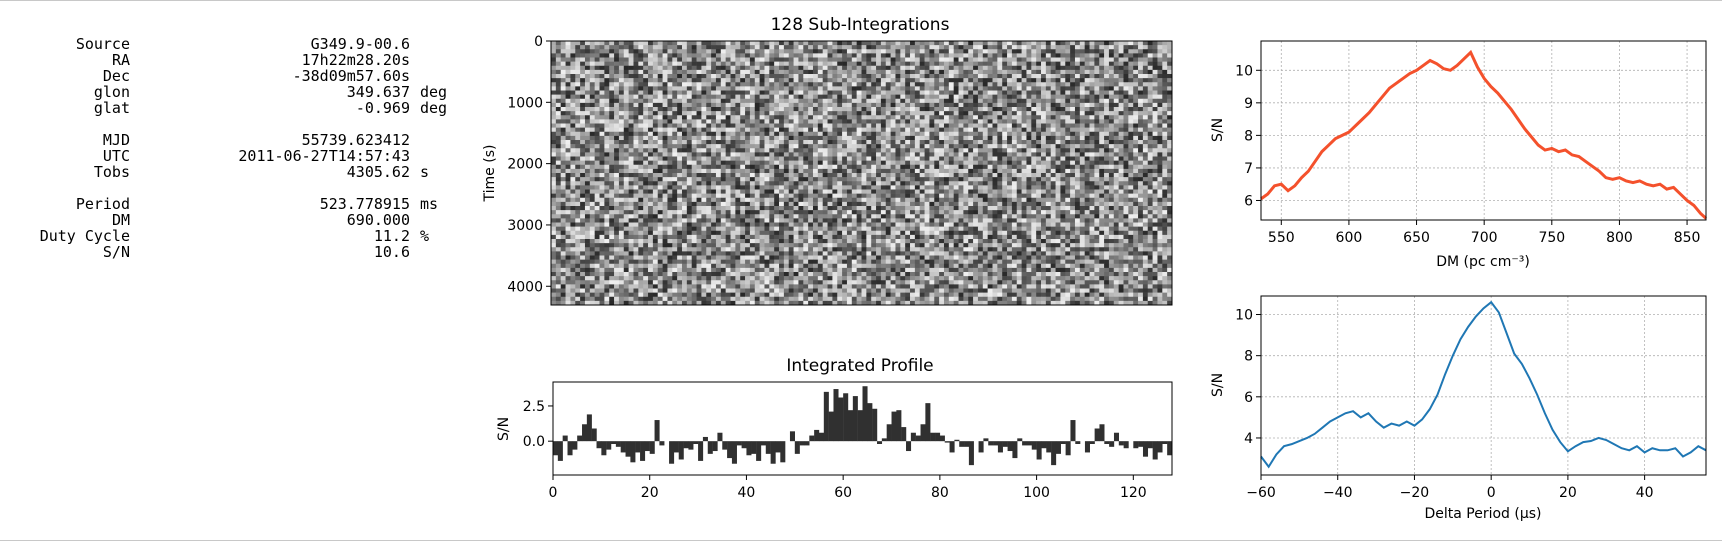  What do you see at coordinates (391, 252) in the screenshot?
I see `meta-value: 10.6` at bounding box center [391, 252].